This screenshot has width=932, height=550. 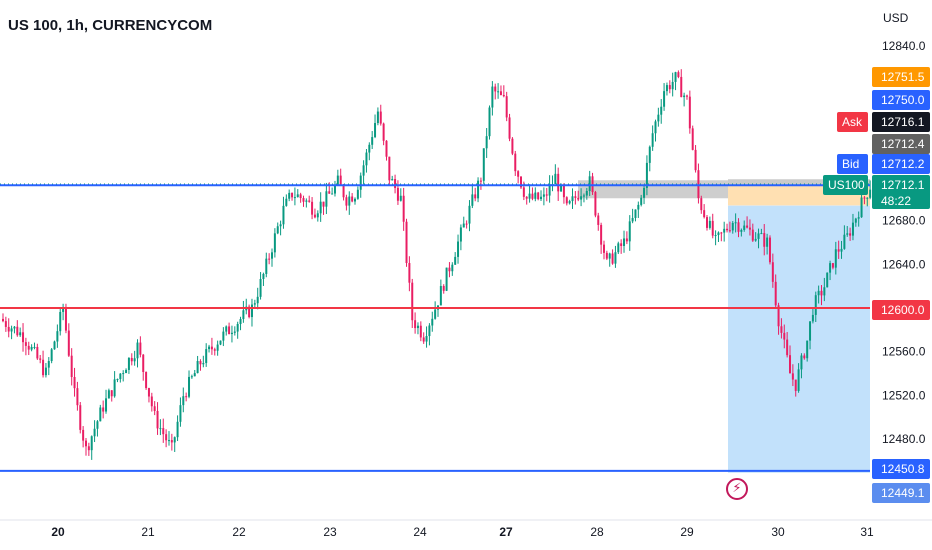 What do you see at coordinates (737, 489) in the screenshot?
I see `lightning-icon: ⚡` at bounding box center [737, 489].